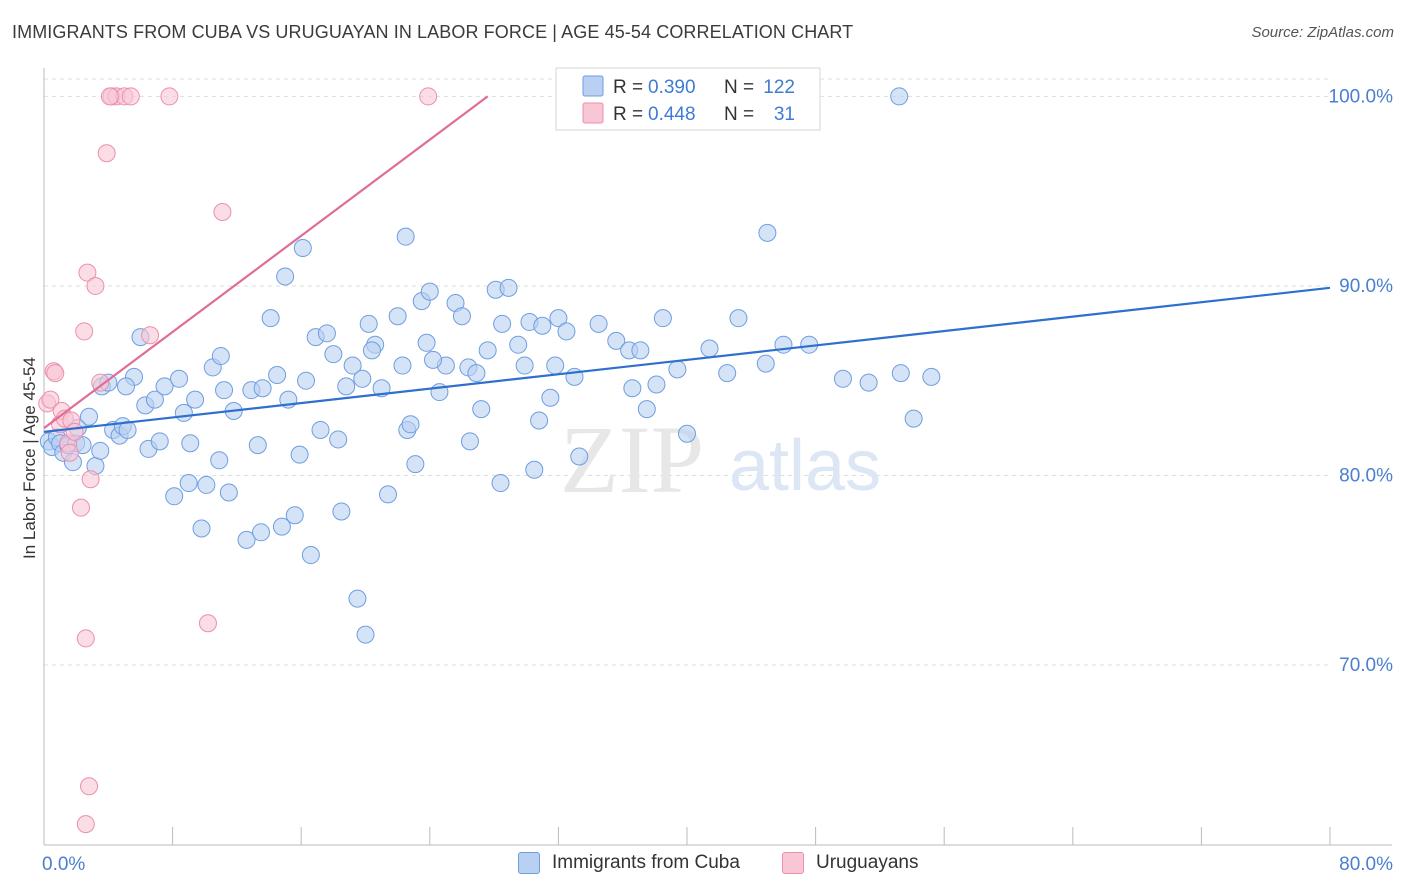 The height and width of the screenshot is (892, 1406). I want to click on stats-legend-swatch-uruguayans, so click(593, 113).